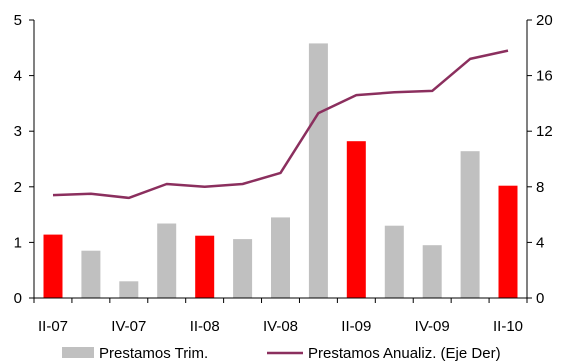  I want to click on right-tick-label-0: 0, so click(540, 298).